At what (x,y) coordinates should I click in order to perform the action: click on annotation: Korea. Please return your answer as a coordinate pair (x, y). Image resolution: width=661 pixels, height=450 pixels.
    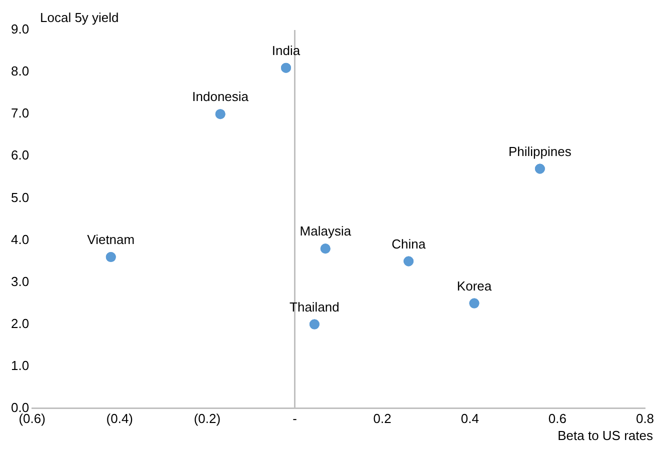
    Looking at the image, I should click on (474, 286).